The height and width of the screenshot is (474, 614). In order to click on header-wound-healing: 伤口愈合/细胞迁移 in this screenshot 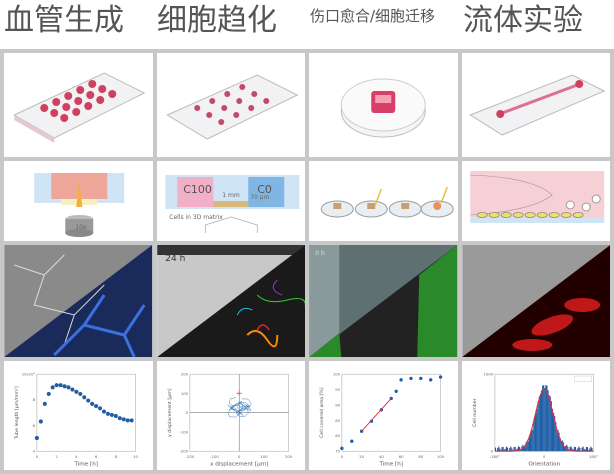, I will do `click(373, 16)`.